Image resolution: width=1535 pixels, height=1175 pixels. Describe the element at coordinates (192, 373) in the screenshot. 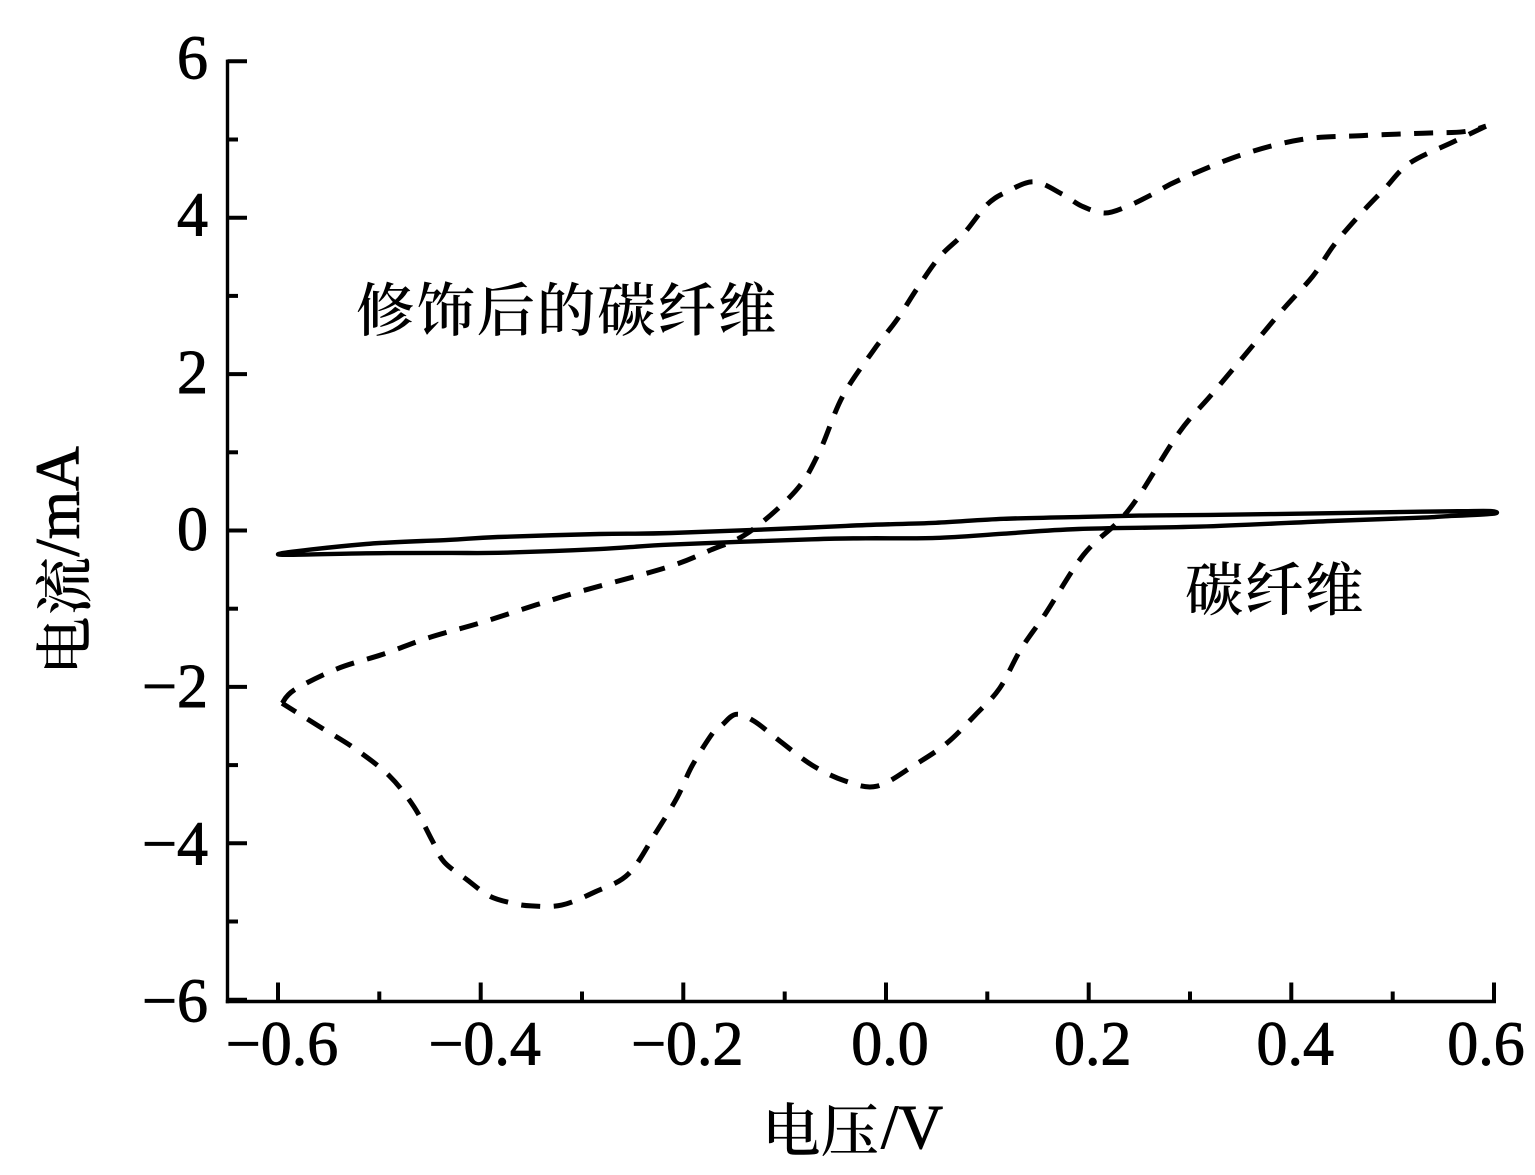

I see `svg-text: 2` at that location.